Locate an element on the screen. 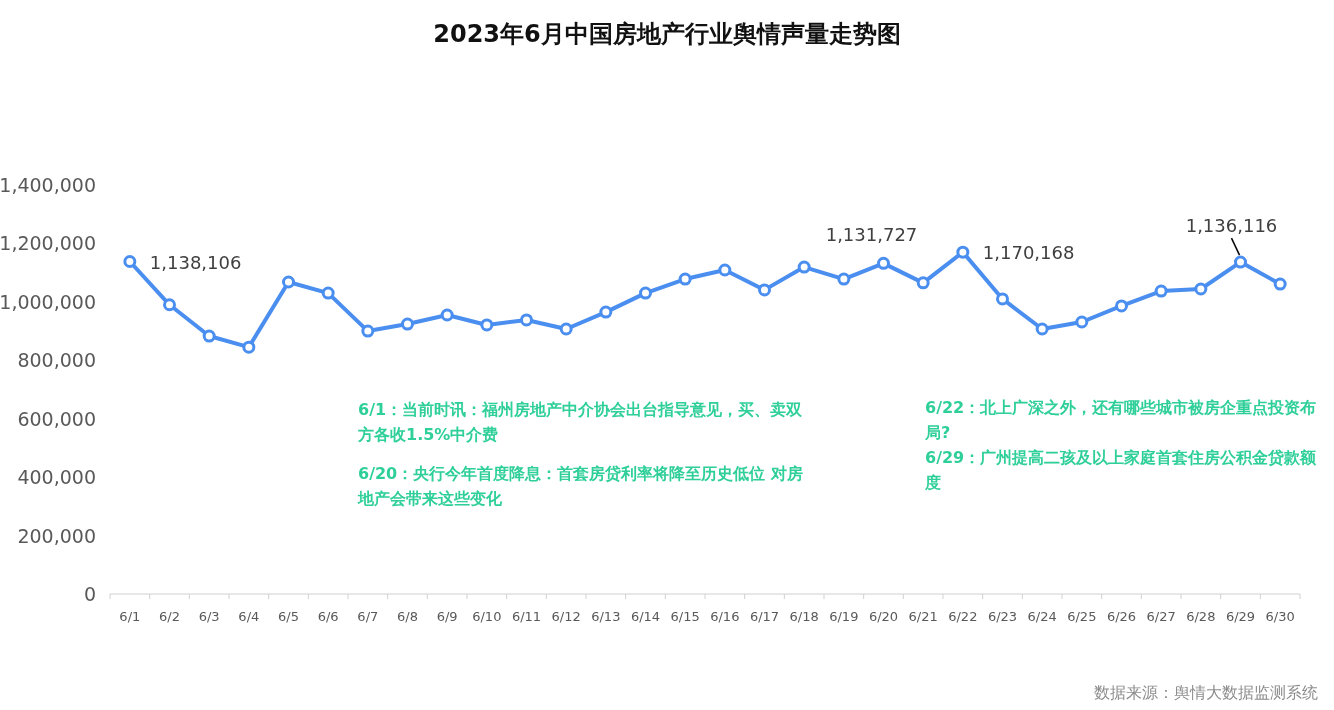 This screenshot has width=1334, height=710. y-tick-label: 0 is located at coordinates (89, 594).